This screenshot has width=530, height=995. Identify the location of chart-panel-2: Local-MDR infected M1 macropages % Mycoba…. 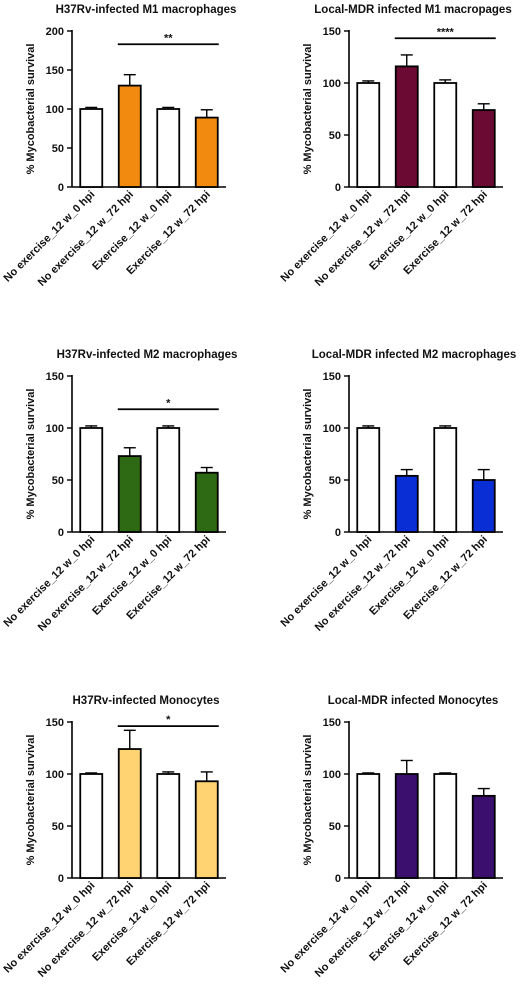
(395, 146).